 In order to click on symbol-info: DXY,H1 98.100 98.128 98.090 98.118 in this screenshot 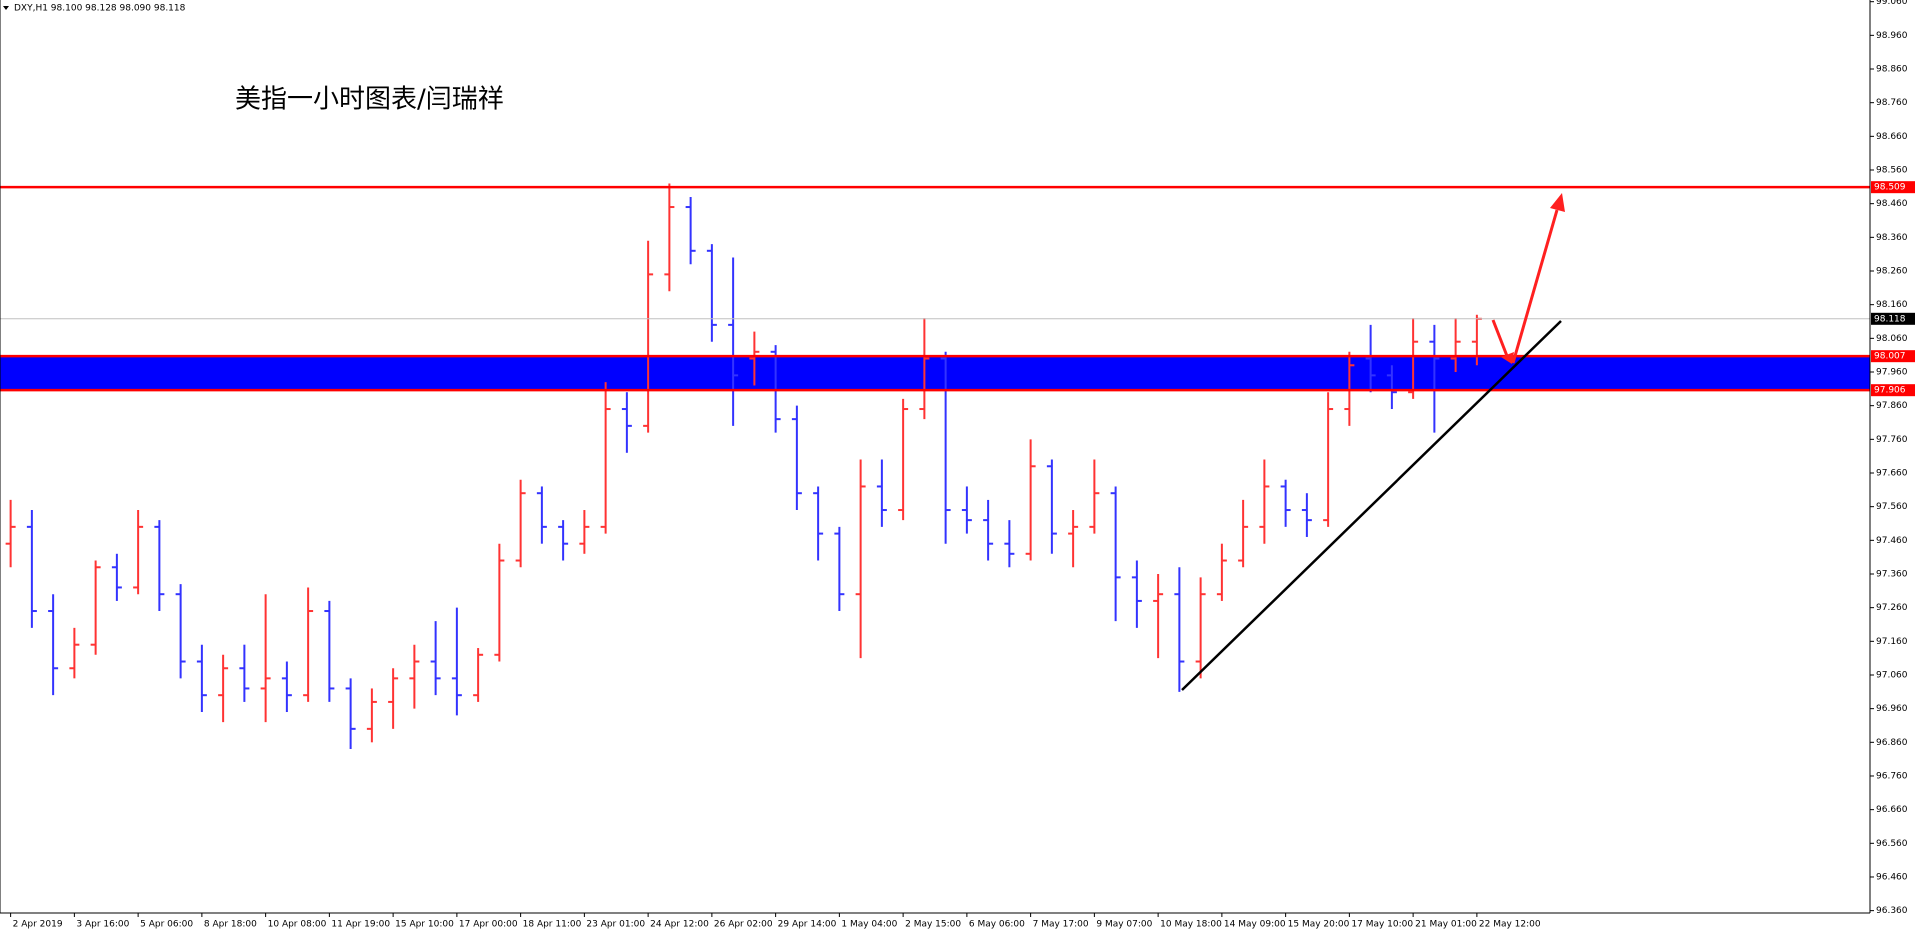, I will do `click(100, 9)`.